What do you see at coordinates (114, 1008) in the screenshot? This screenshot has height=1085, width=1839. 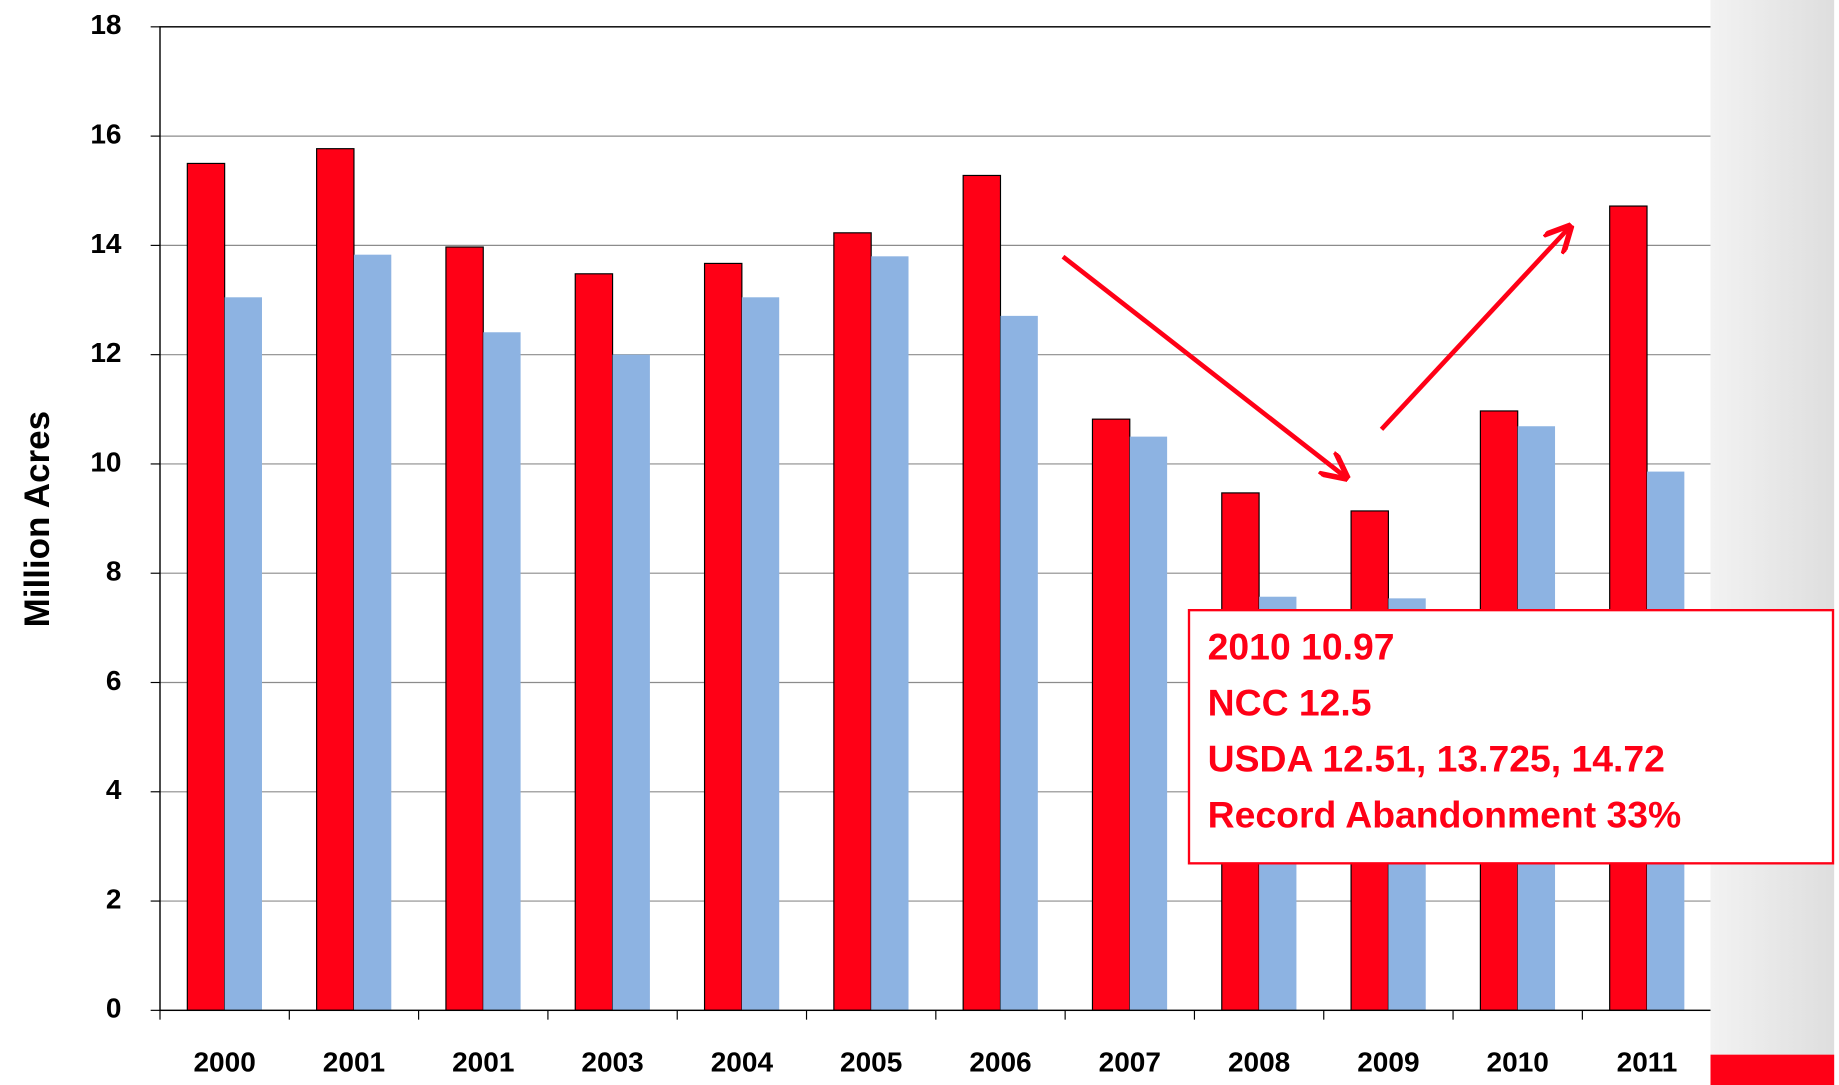 I see `y-tick-label: 0` at bounding box center [114, 1008].